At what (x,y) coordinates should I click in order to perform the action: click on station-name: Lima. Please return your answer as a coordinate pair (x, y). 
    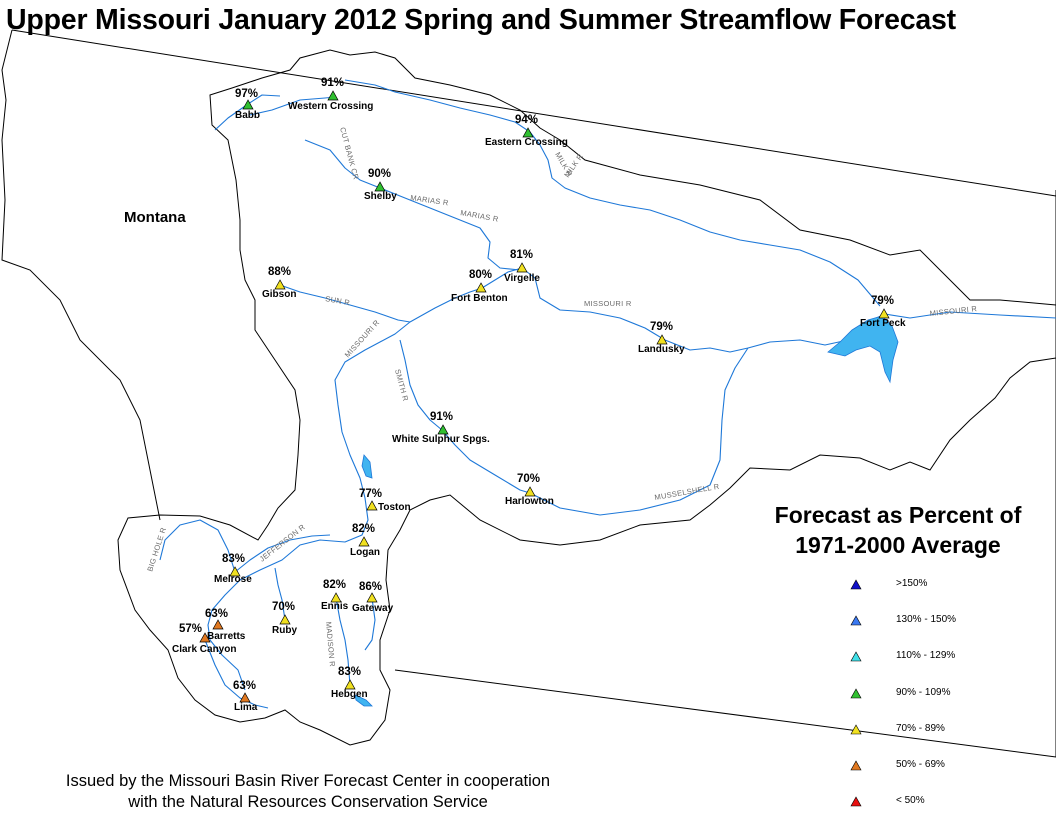
    Looking at the image, I should click on (246, 707).